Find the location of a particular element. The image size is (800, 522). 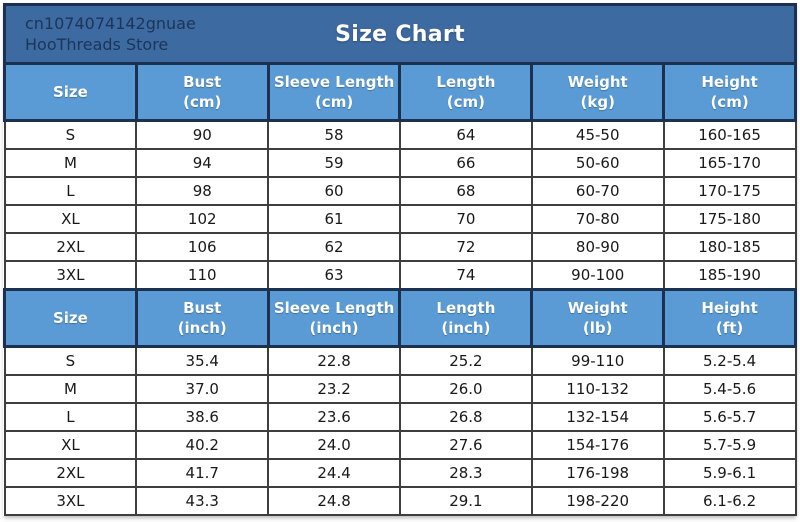

value-cell: 25.2 is located at coordinates (465, 360).